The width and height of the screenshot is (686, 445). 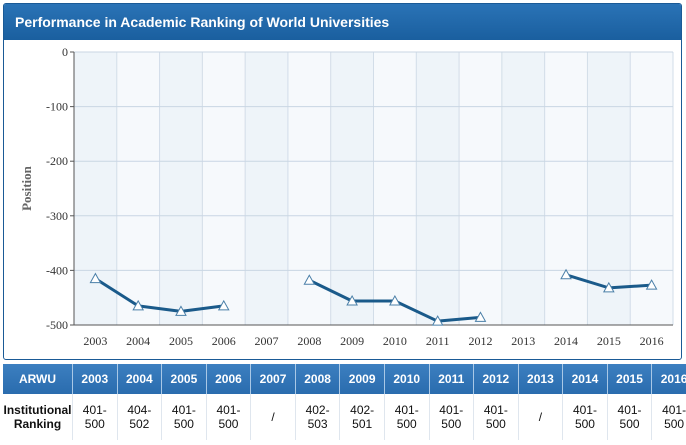 I want to click on header-year: 2016, so click(x=668, y=379).